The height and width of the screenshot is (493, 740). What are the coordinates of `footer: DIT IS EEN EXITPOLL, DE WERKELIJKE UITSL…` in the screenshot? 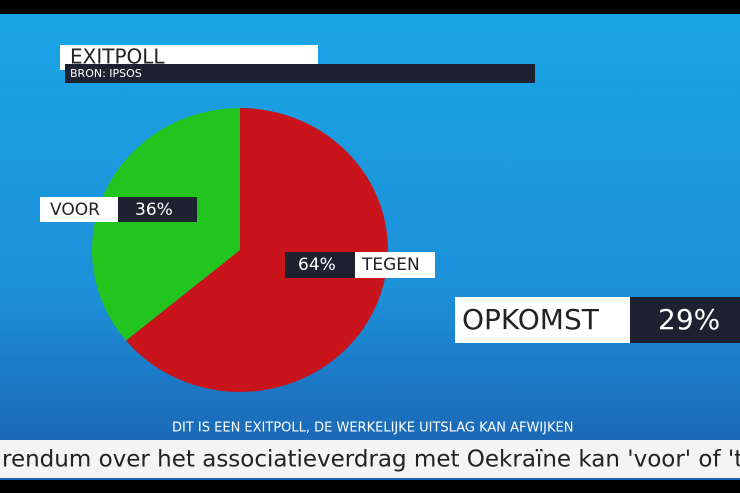 It's located at (372, 428).